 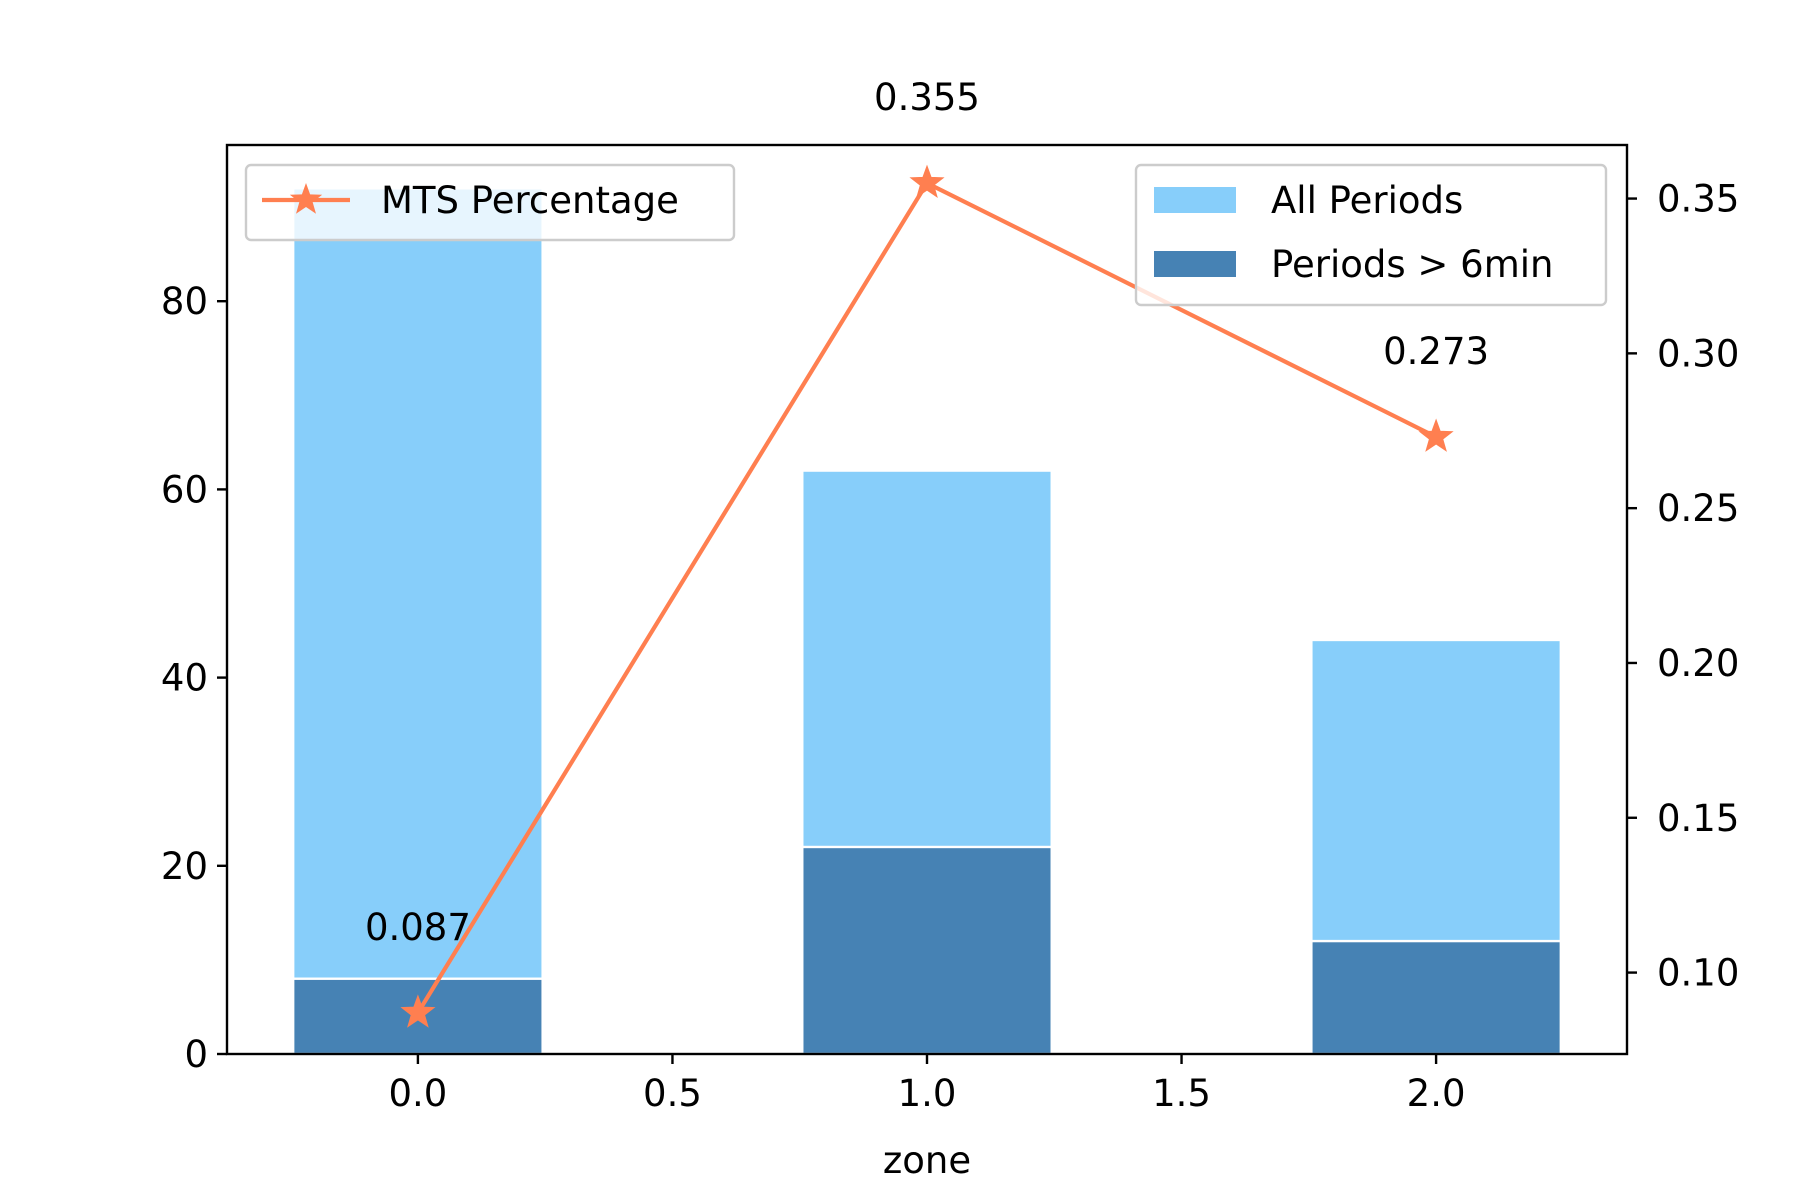 I want to click on legend-bars: All Periods Periods > 6min, so click(x=1371, y=235).